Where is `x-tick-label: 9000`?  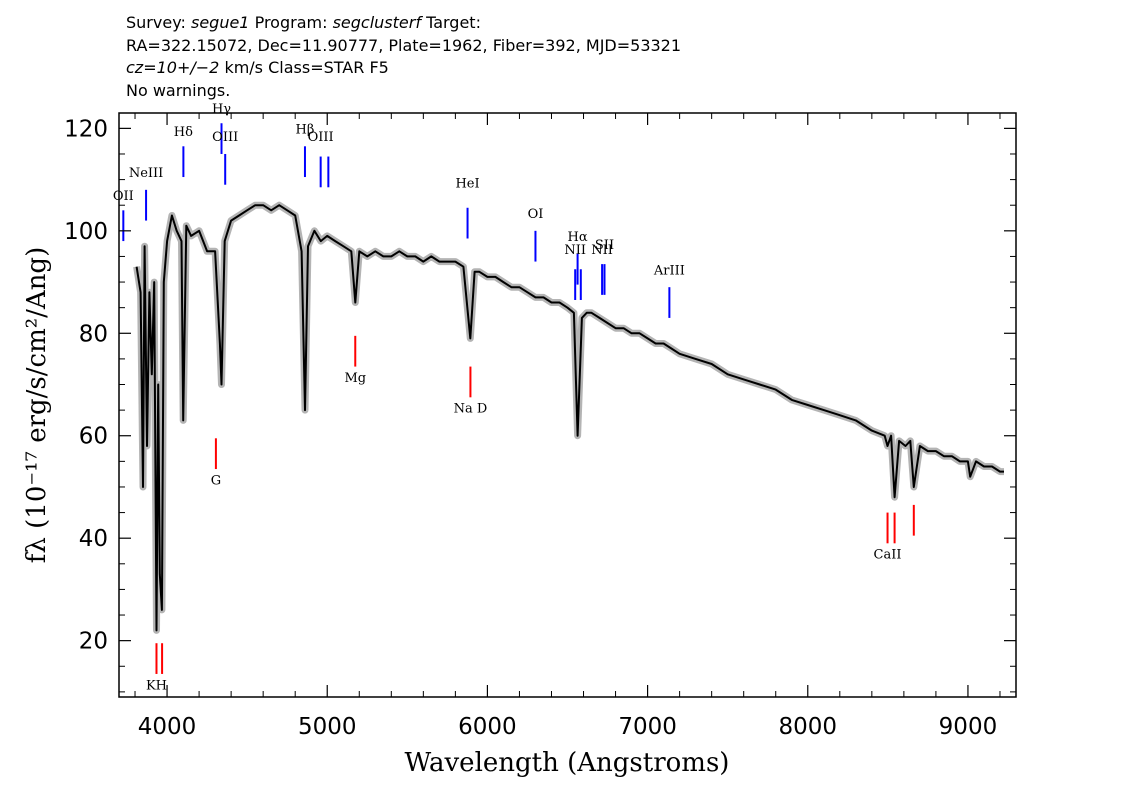 x-tick-label: 9000 is located at coordinates (968, 727).